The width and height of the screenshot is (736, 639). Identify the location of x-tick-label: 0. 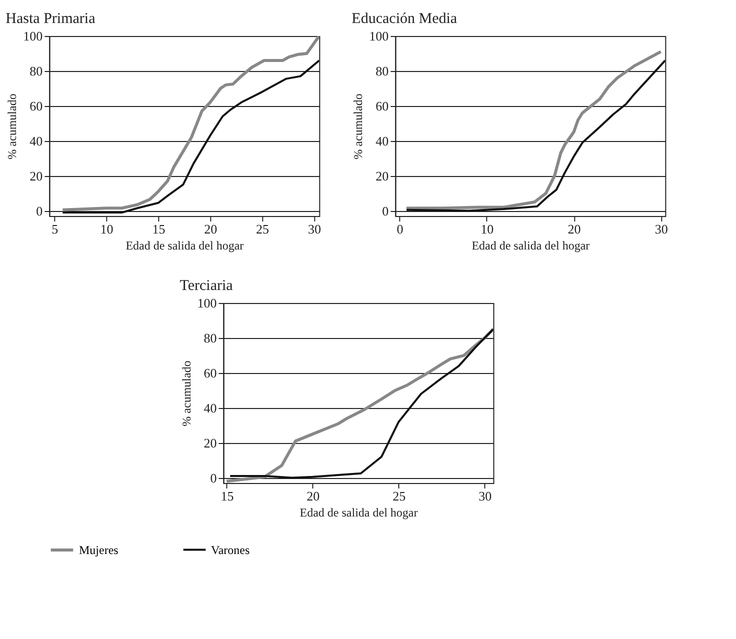
(400, 229).